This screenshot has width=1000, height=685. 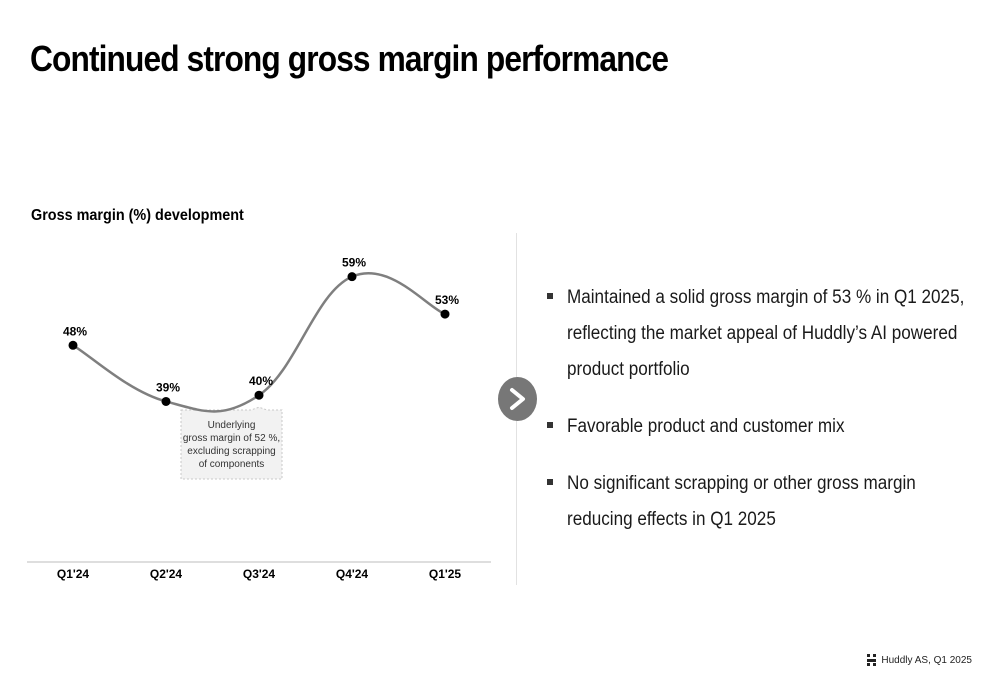 I want to click on data-label: 53%, so click(x=447, y=300).